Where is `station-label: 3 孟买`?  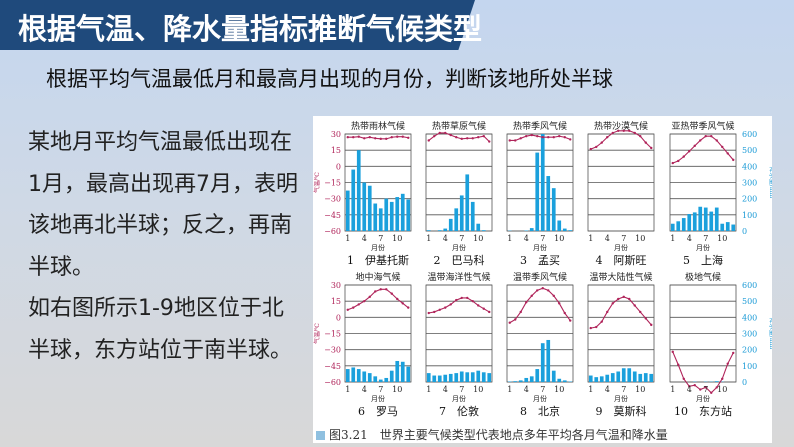
station-label: 3 孟买 is located at coordinates (540, 260).